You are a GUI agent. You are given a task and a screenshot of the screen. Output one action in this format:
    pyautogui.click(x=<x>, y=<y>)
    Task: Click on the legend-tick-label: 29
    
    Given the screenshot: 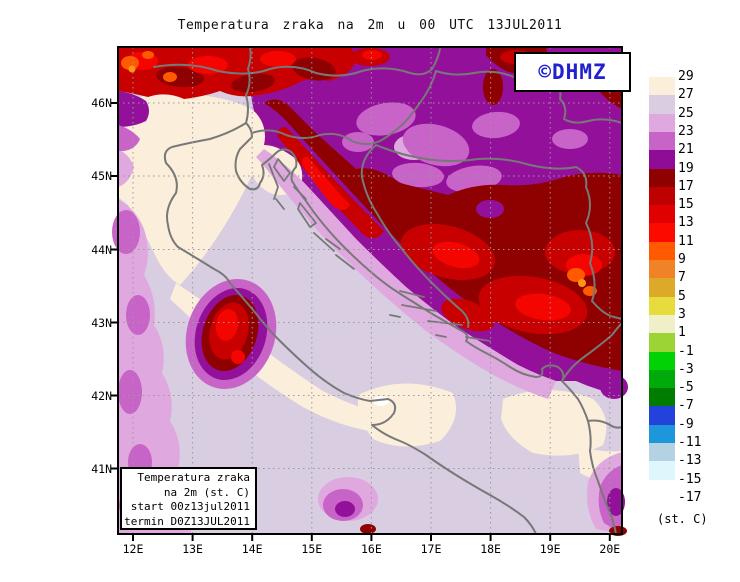 What is the action you would take?
    pyautogui.click(x=686, y=76)
    